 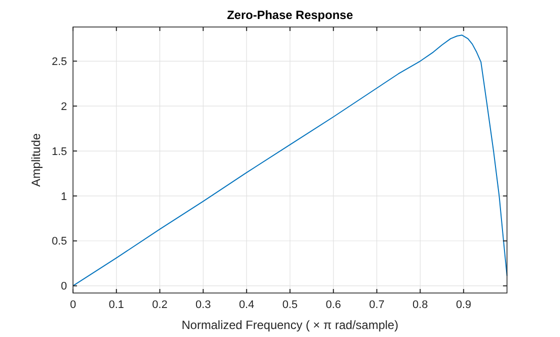 I want to click on x-tick-label: 0.9, so click(x=464, y=305).